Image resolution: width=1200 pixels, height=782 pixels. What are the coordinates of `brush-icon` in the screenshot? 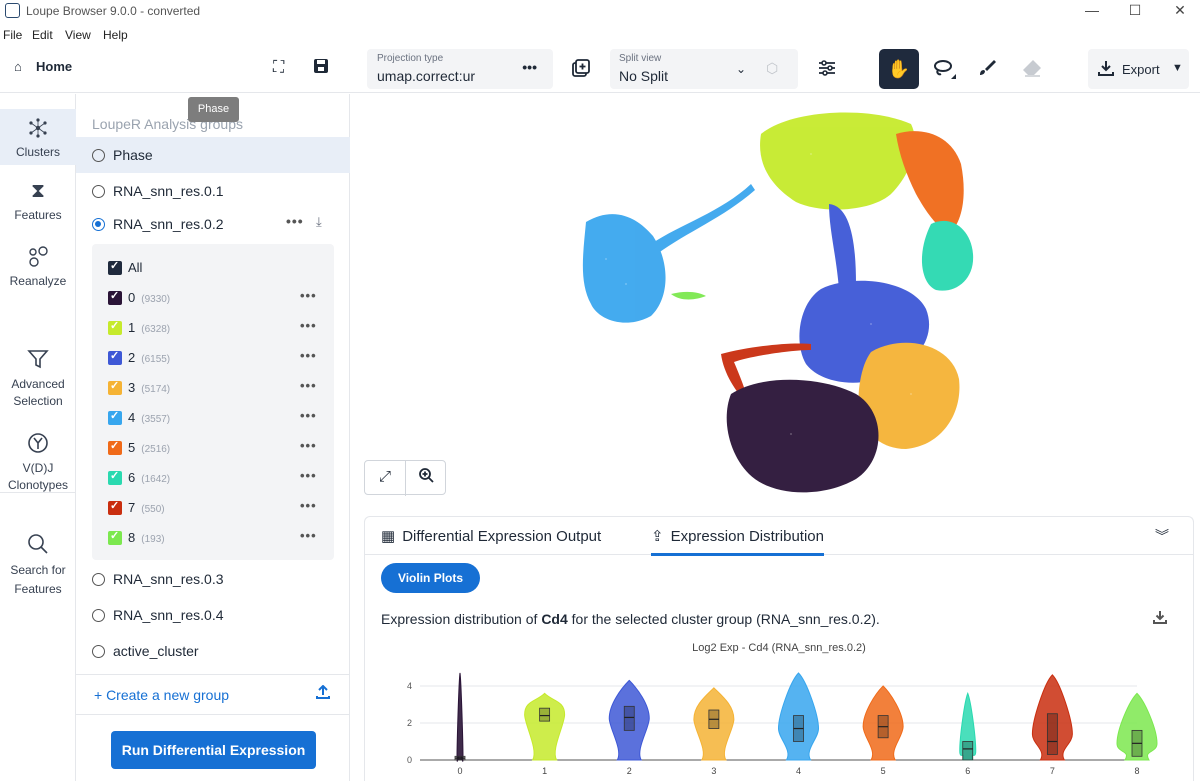 It's located at (987, 70).